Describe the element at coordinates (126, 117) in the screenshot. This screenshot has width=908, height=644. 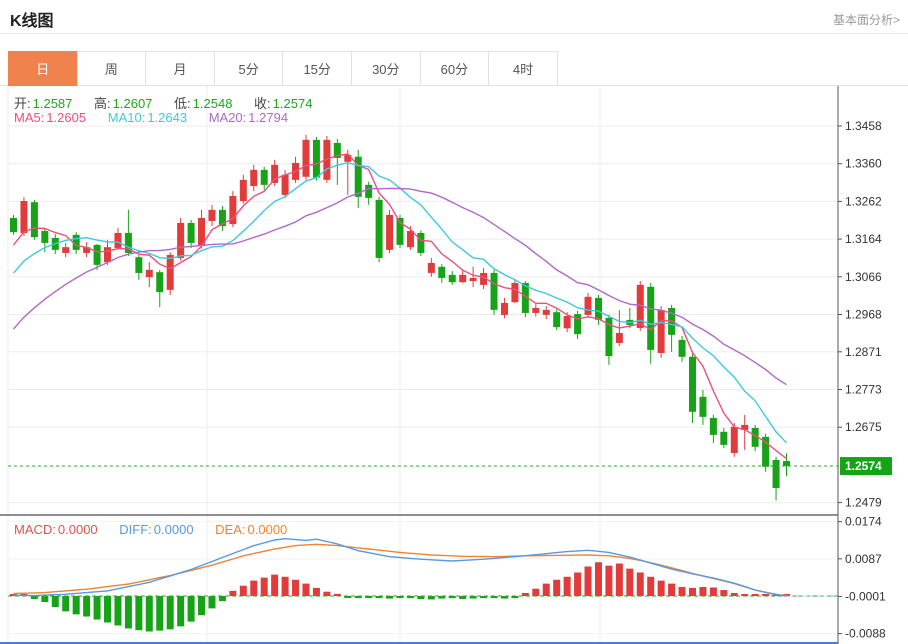
I see `ma10-label: MA10:` at that location.